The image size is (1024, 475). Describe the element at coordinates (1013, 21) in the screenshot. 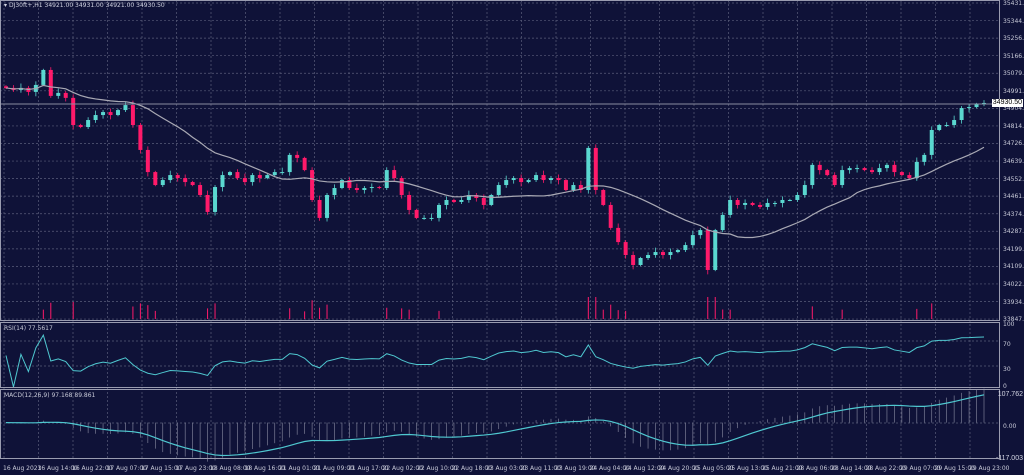

I see `price-axis-label: 35344.40` at that location.